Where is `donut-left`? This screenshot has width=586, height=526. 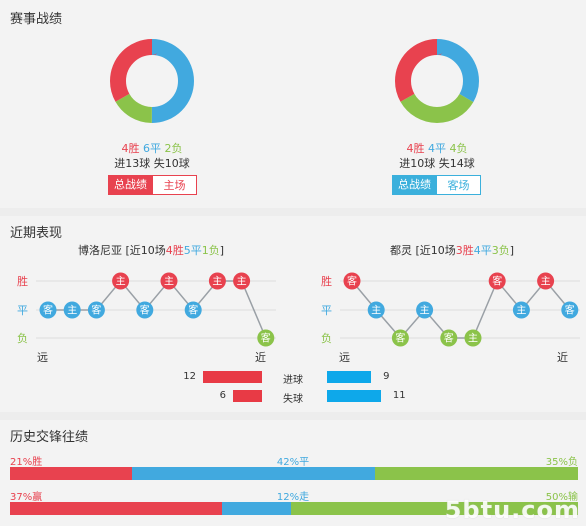
donut-left is located at coordinates (152, 81).